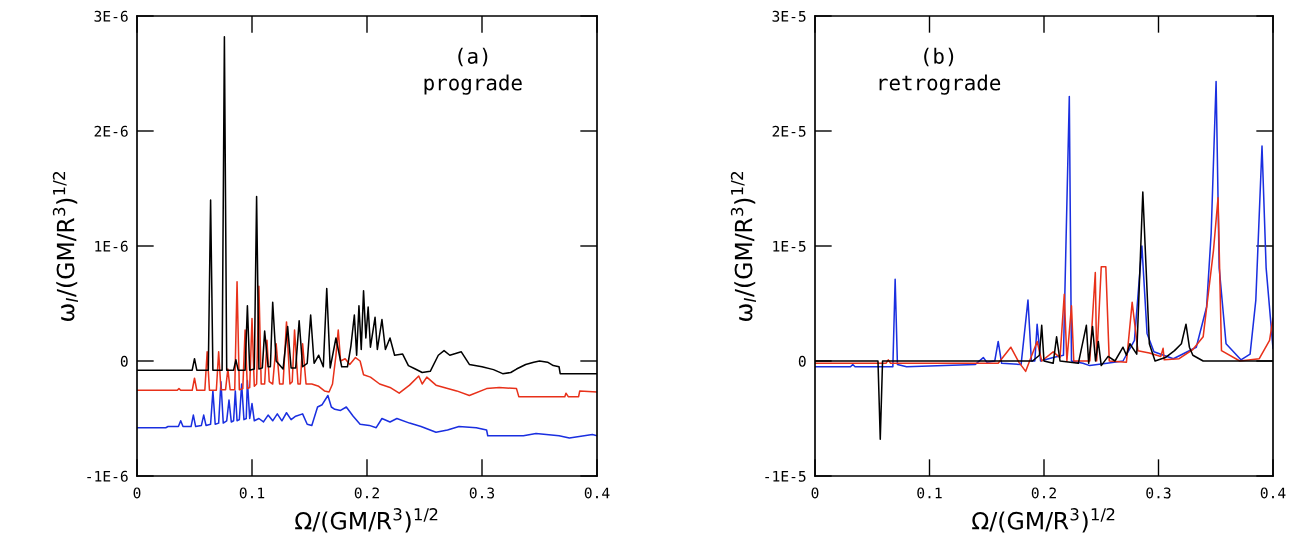  I want to click on y-tick-label: 1E-6, so click(111, 246).